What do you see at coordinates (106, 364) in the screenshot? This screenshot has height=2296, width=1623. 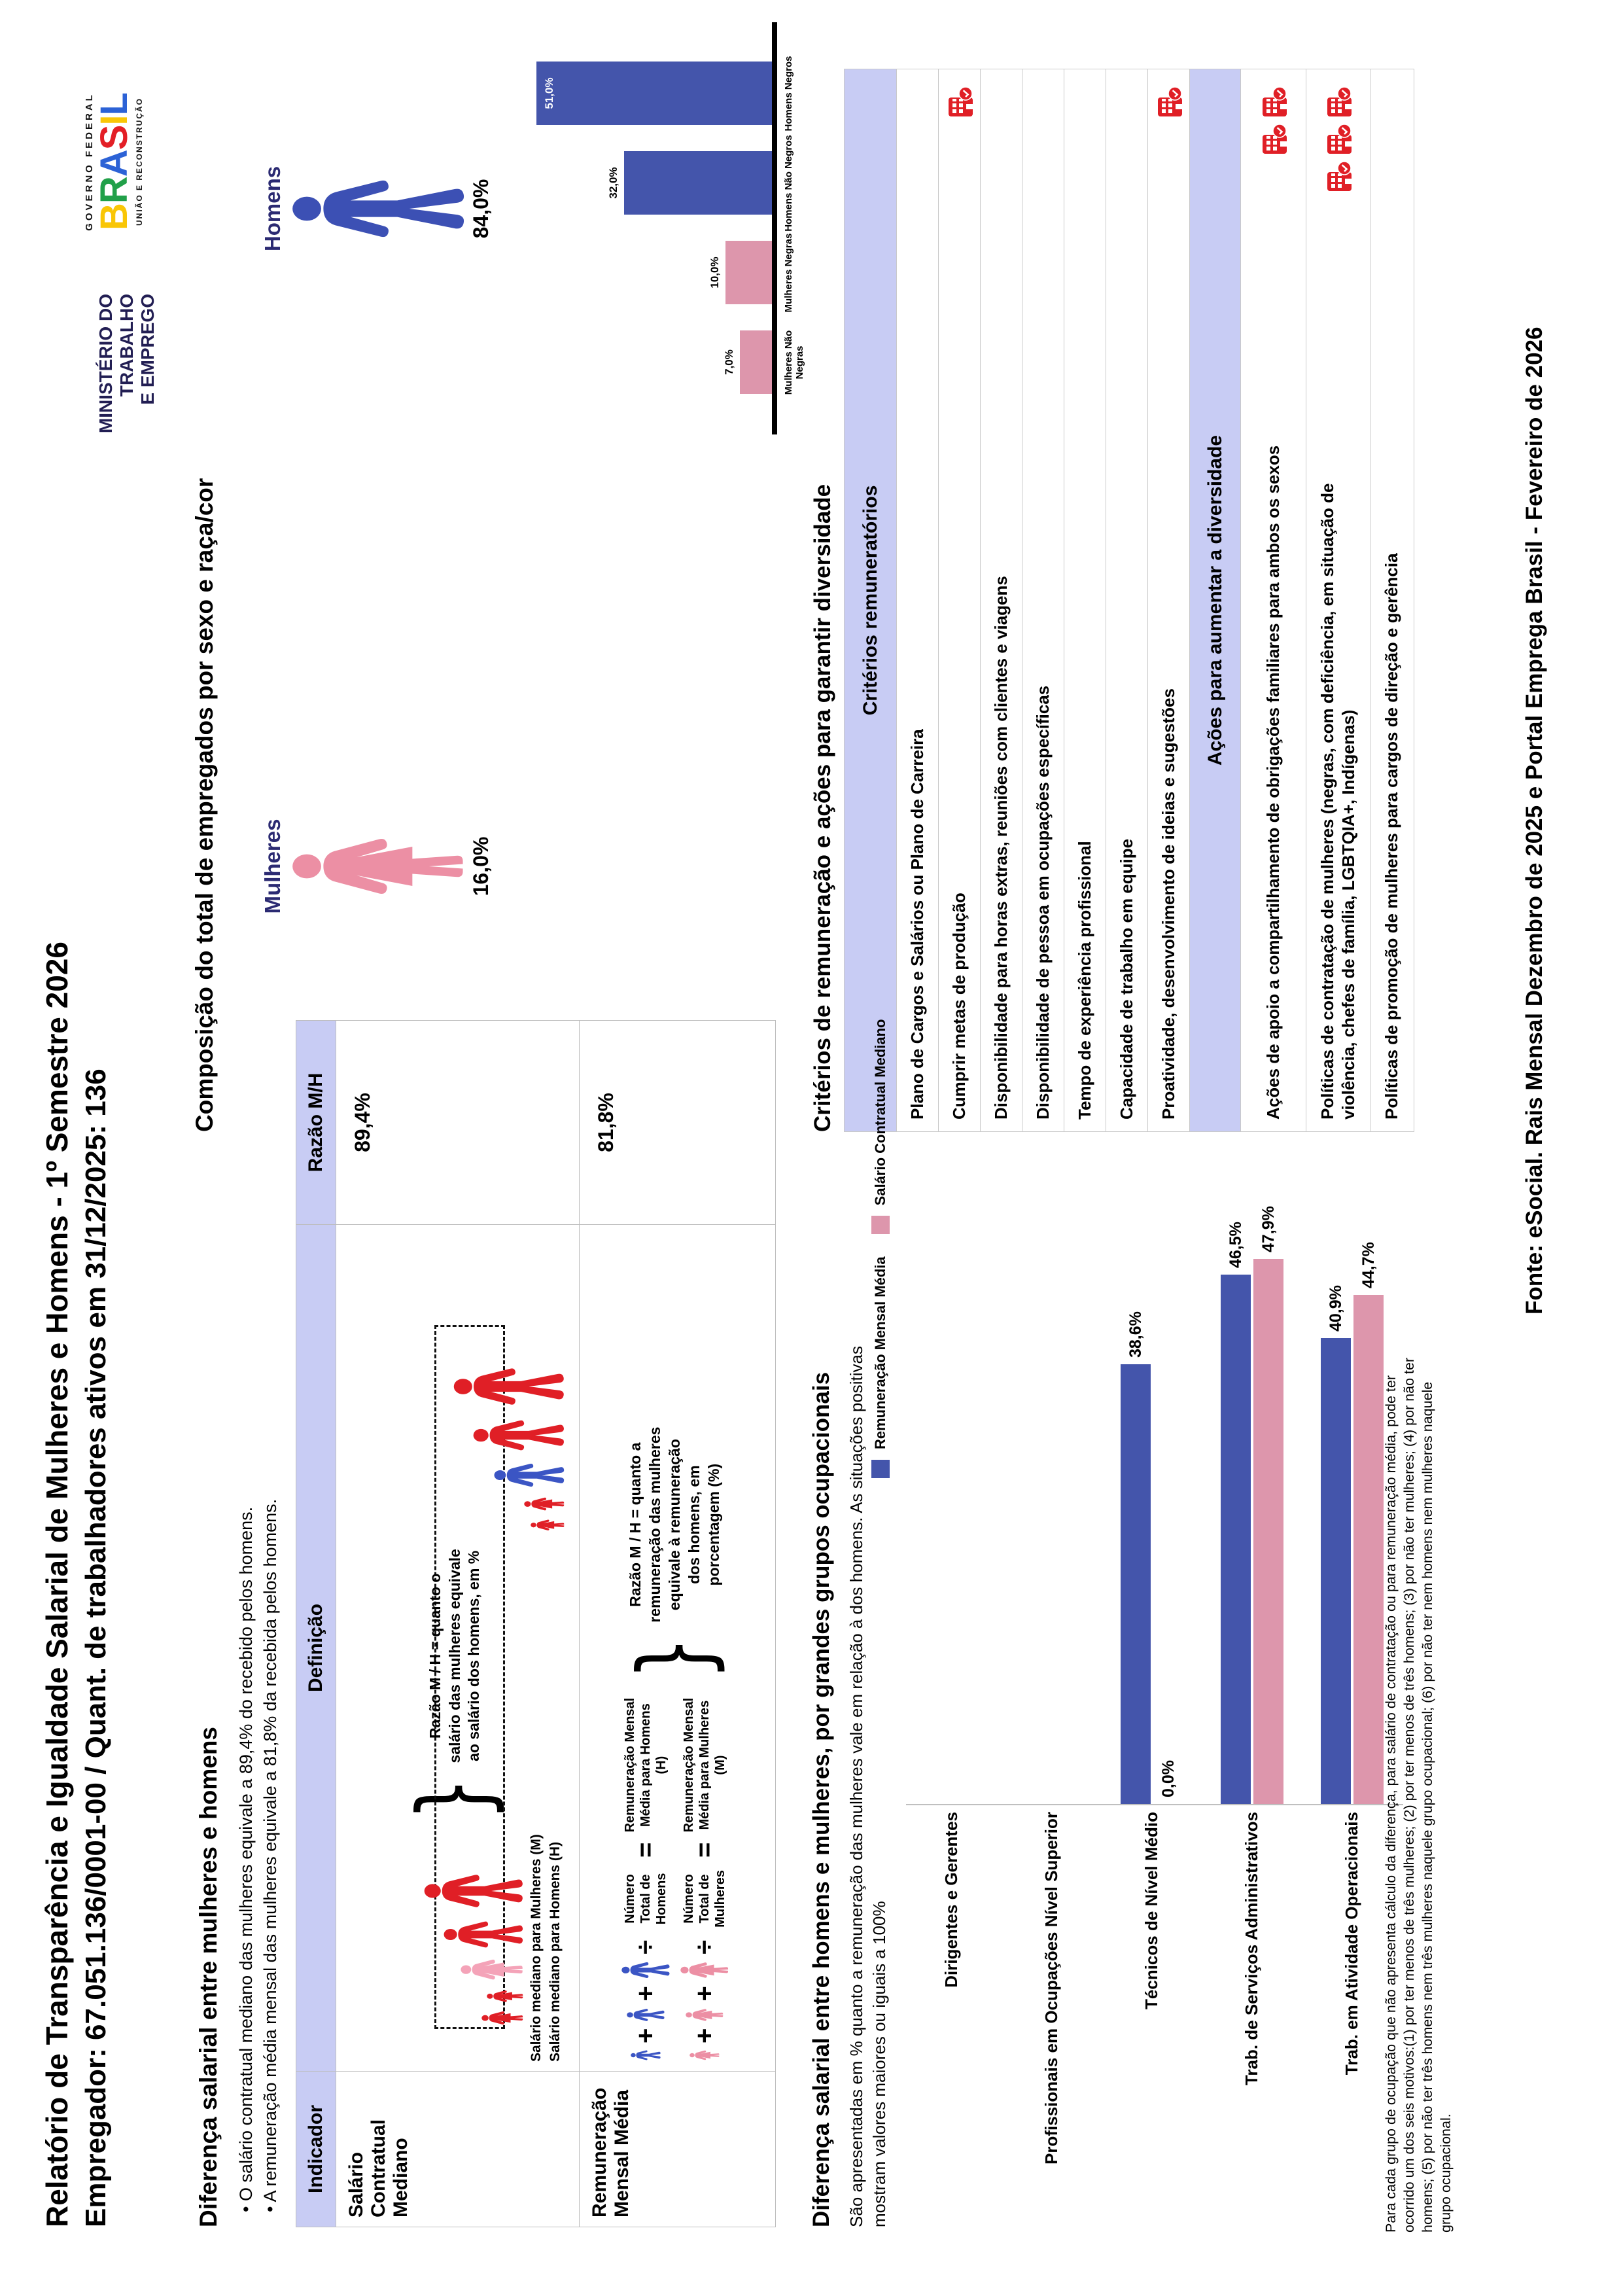 I see `ministry-line: MINISTÉRIO DO` at bounding box center [106, 364].